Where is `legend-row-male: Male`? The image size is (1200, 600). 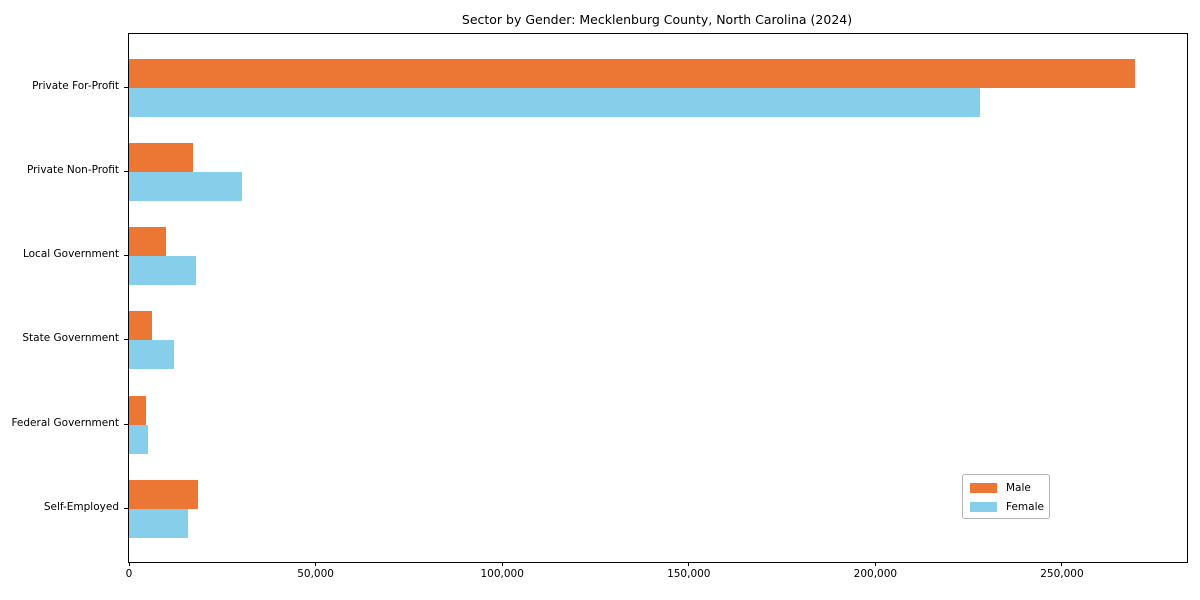 legend-row-male: Male is located at coordinates (1005, 487).